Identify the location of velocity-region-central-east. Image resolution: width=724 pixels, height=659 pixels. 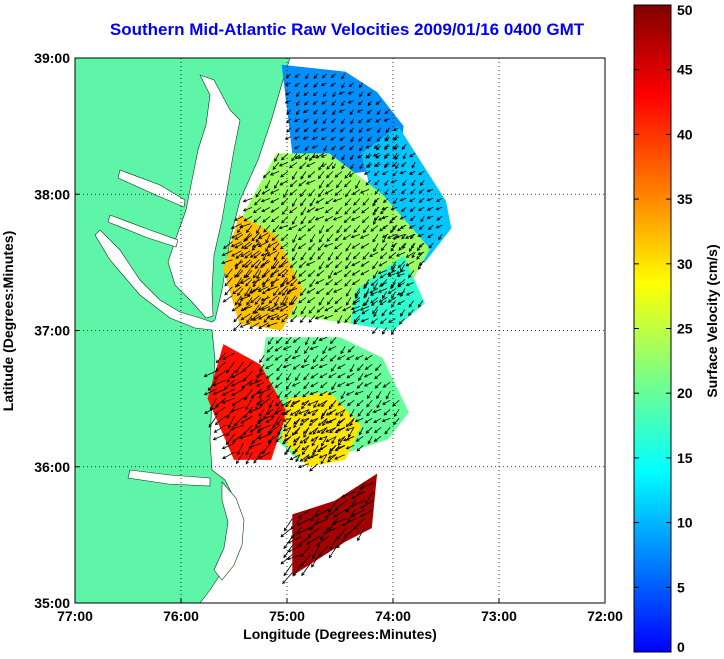
(387, 293).